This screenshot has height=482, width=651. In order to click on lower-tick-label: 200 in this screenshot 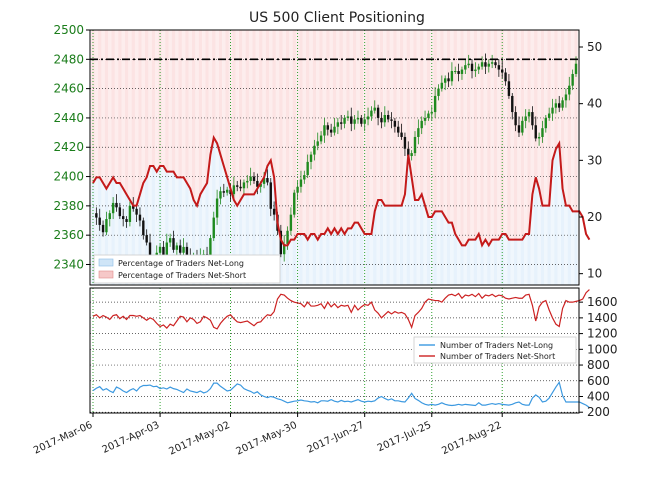, I will do `click(598, 412)`.